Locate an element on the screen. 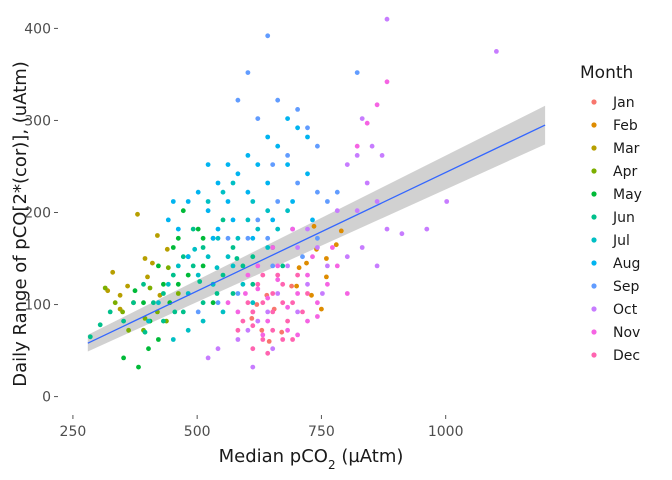  y-axis-title-group: Daily Range of pCO[2*(cor)], (uAtm) is located at coordinates (20, 224).